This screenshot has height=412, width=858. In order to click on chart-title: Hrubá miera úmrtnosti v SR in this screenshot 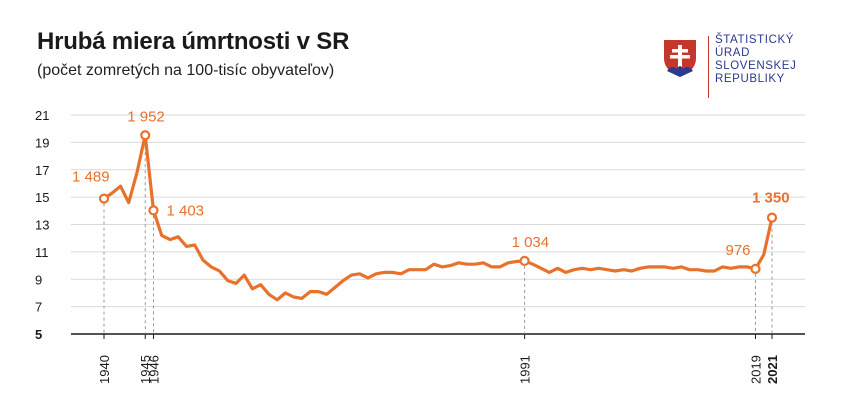, I will do `click(193, 41)`.